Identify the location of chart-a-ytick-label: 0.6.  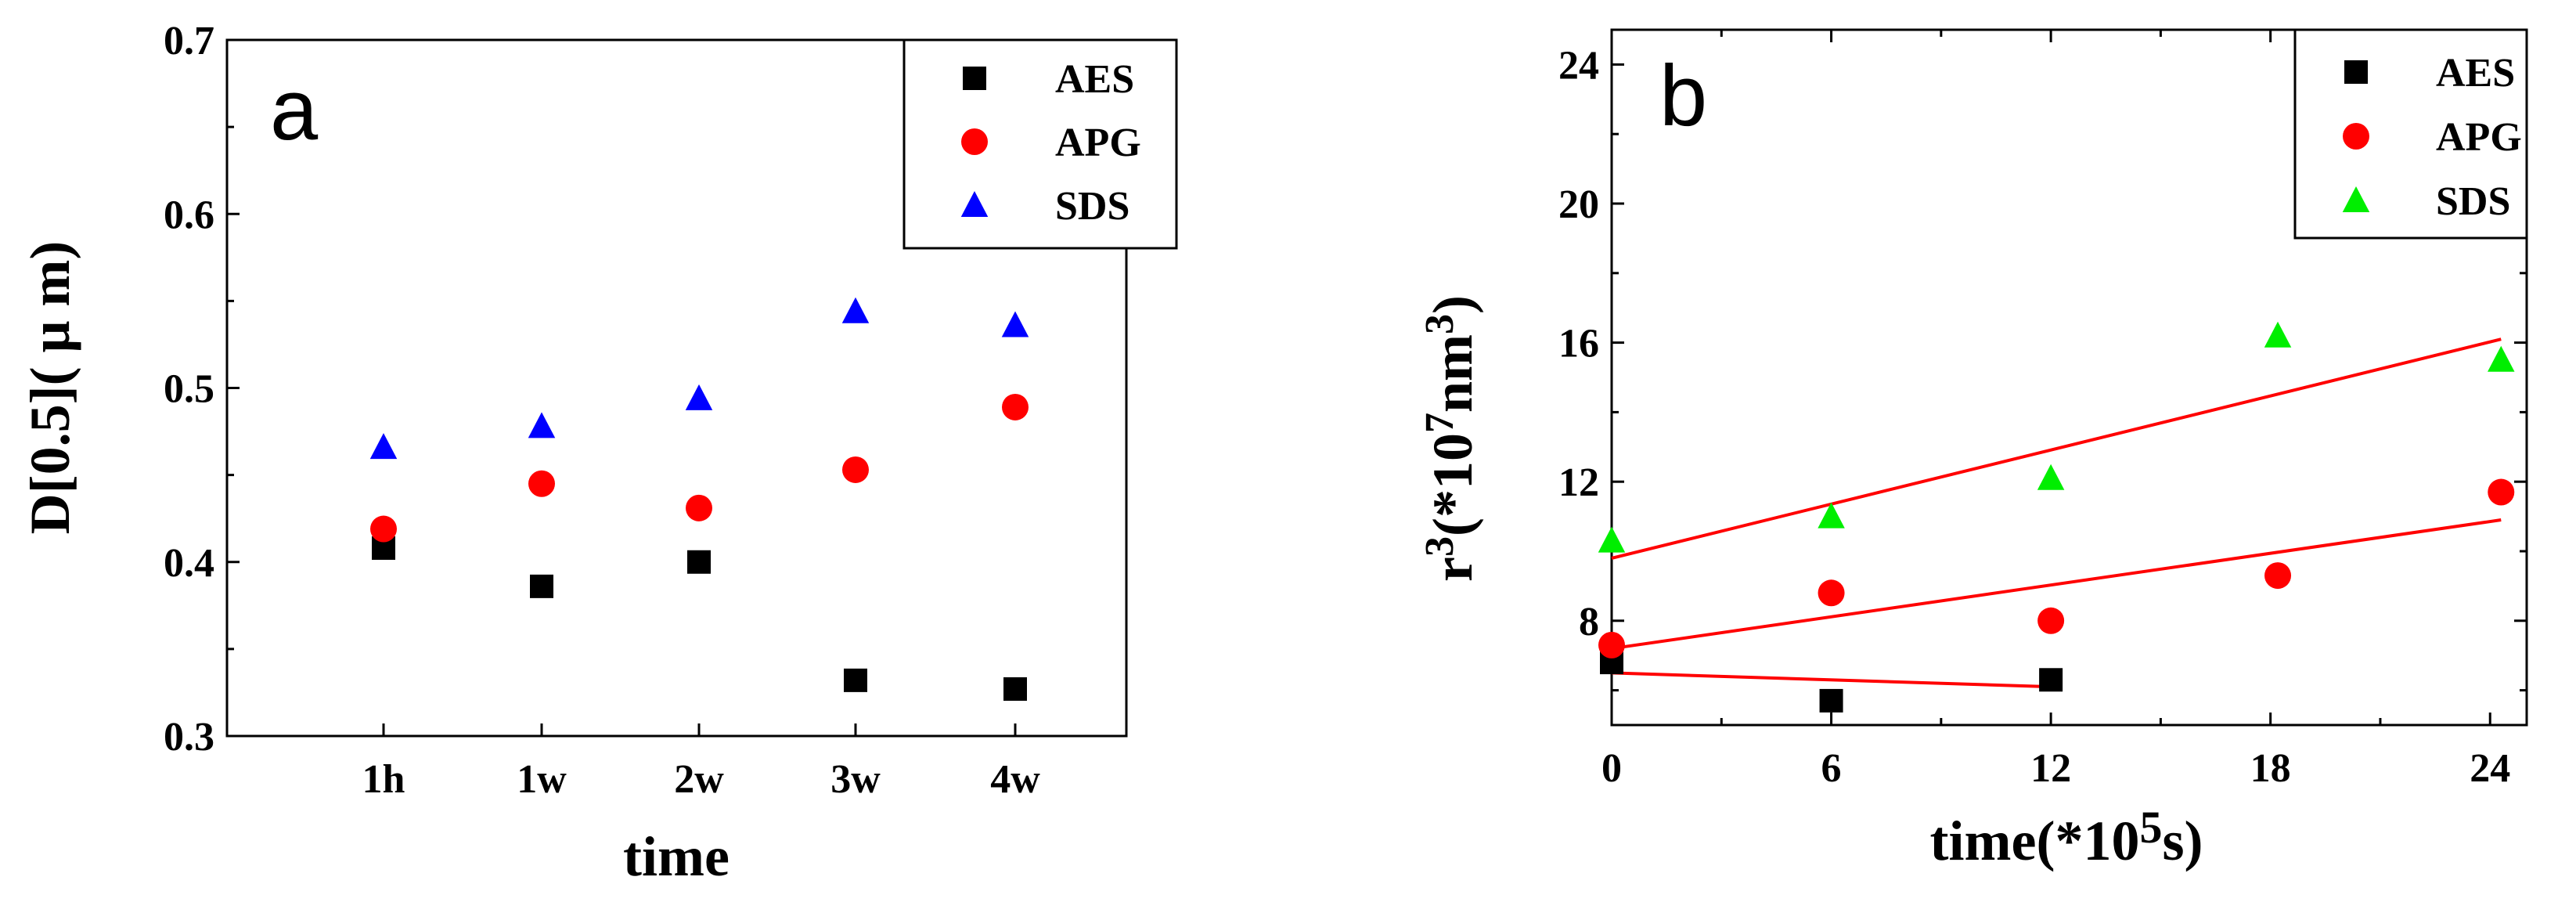
(189, 215).